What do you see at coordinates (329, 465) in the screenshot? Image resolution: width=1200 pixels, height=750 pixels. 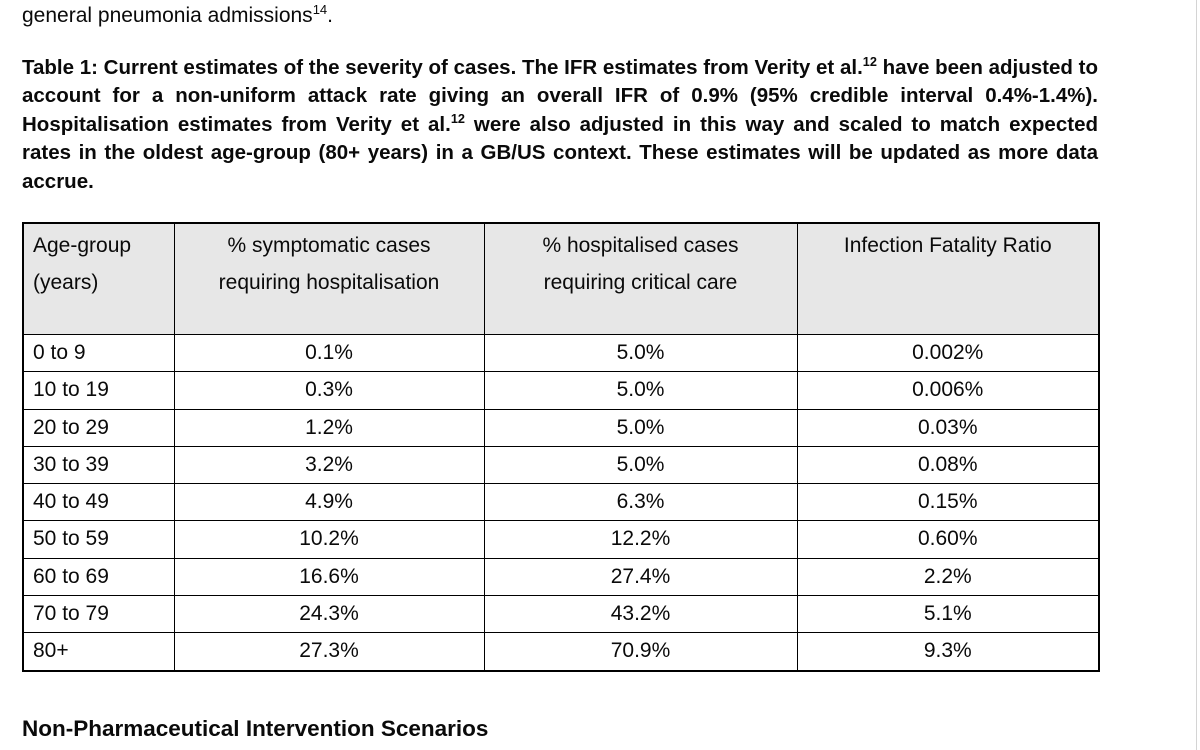 I see `cell-hospitalisation: 3.2%` at bounding box center [329, 465].